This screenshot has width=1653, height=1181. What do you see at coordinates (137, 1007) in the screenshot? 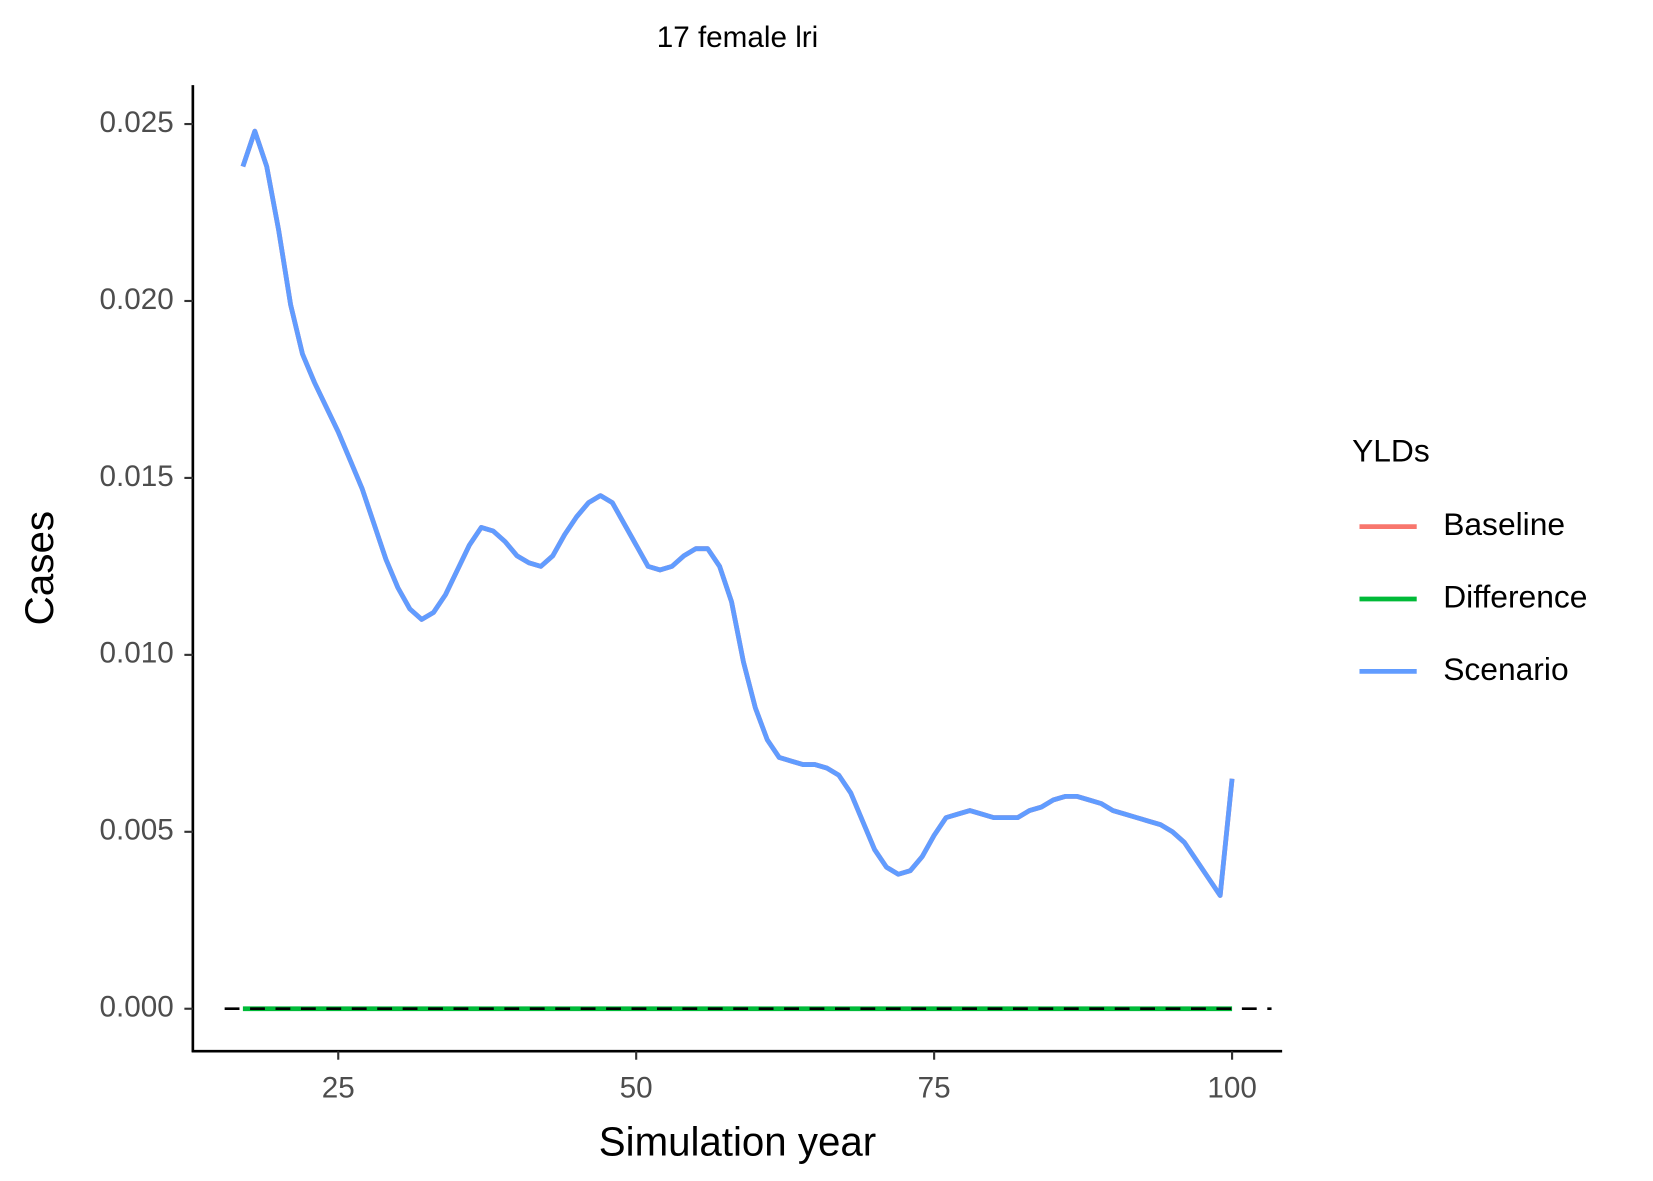
I see `y-tick-label: 0.000` at bounding box center [137, 1007].